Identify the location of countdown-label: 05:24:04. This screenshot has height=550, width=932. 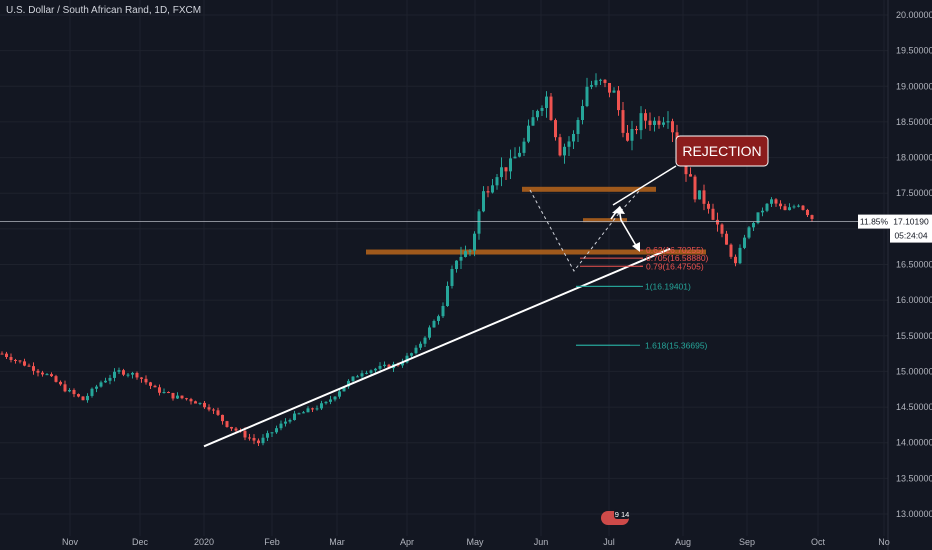
(910, 236).